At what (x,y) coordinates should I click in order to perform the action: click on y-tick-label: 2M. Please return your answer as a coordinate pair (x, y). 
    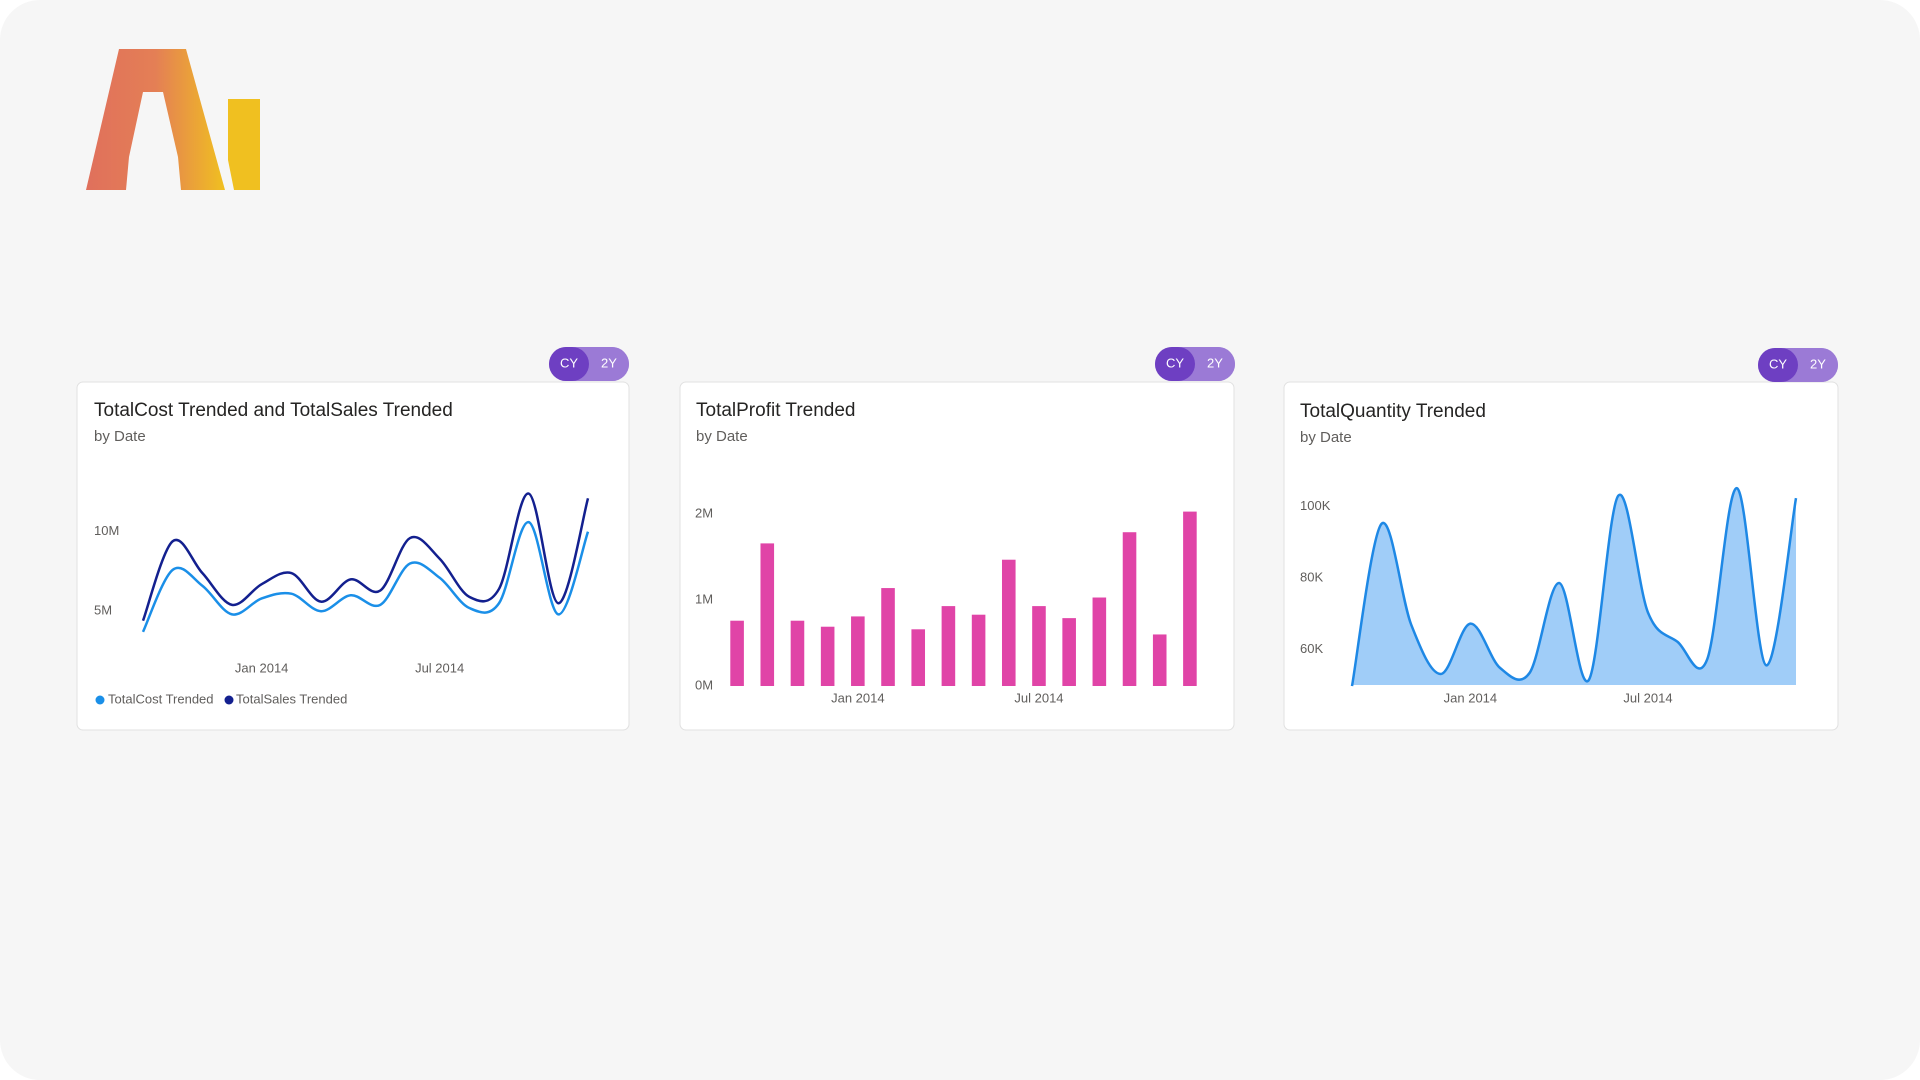
    Looking at the image, I should click on (704, 513).